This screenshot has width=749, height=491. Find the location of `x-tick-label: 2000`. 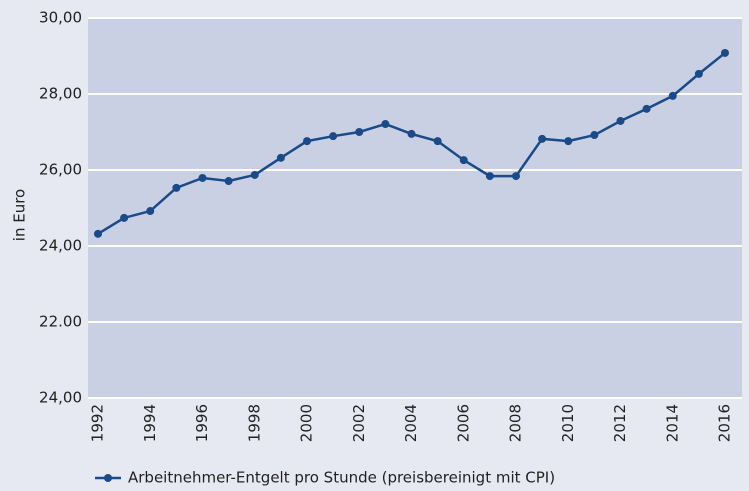

x-tick-label: 2000 is located at coordinates (307, 423).